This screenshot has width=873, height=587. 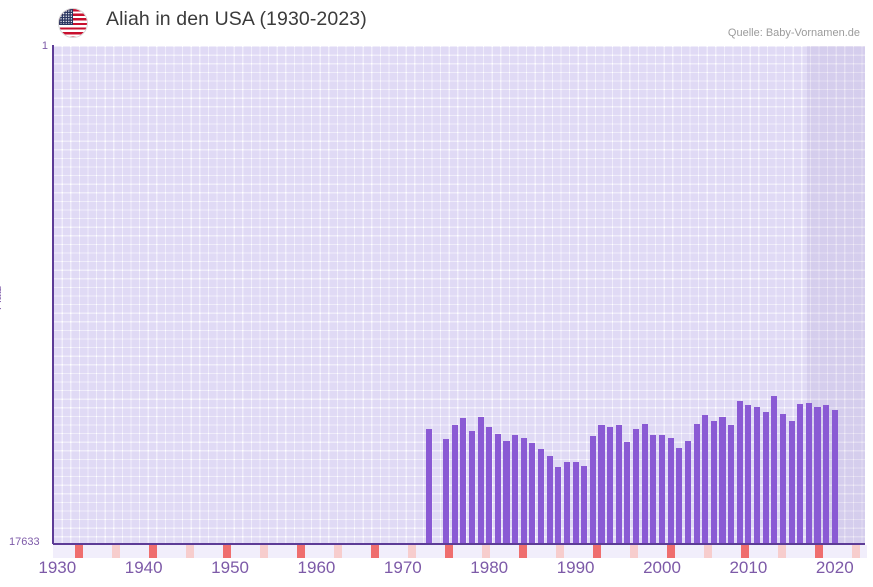 I want to click on x-axis-tick-label: 2010, so click(x=748, y=567).